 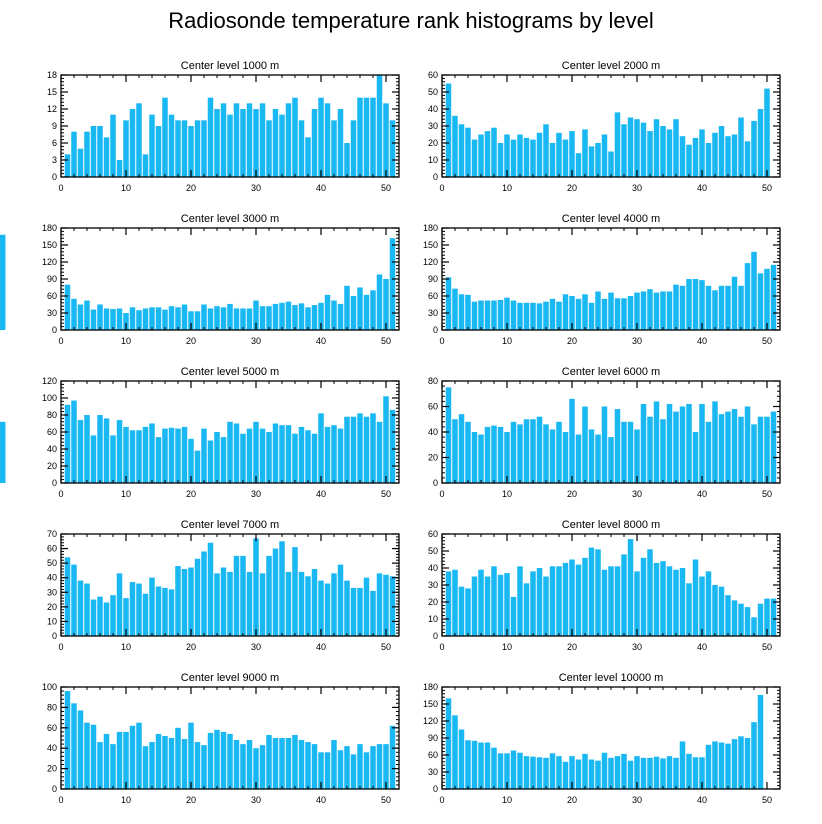 I want to click on y-tick-label: 100, so click(x=49, y=687).